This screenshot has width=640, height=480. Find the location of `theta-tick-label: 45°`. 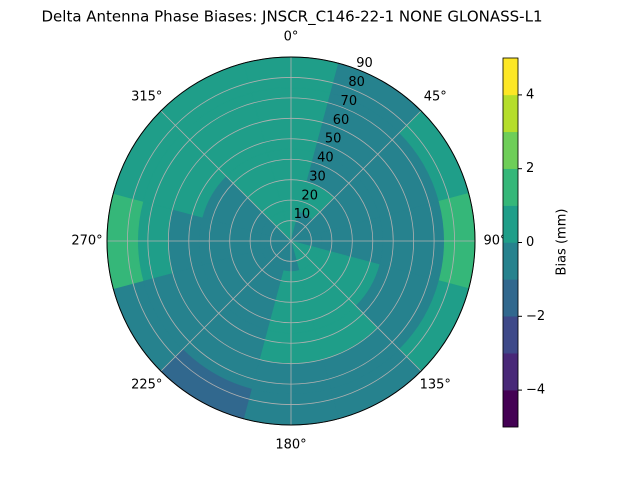

theta-tick-label: 45° is located at coordinates (435, 96).